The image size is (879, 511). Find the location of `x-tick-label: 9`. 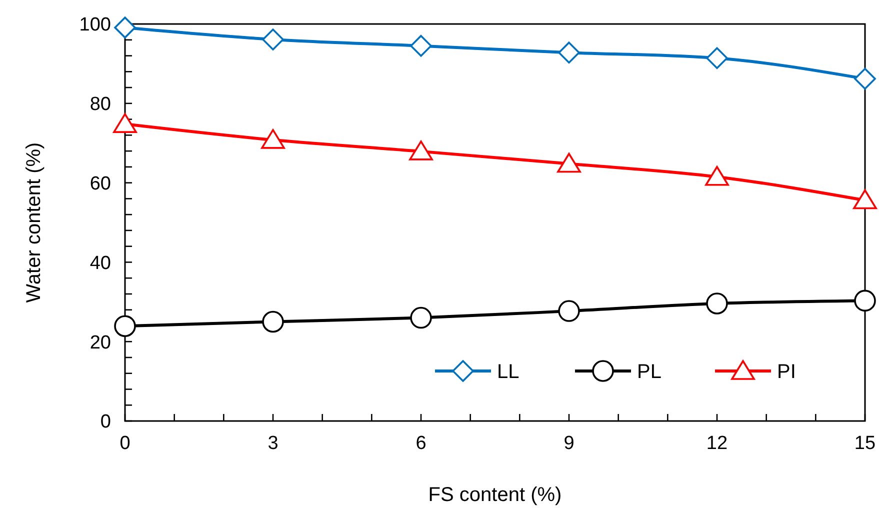

x-tick-label: 9 is located at coordinates (569, 443).